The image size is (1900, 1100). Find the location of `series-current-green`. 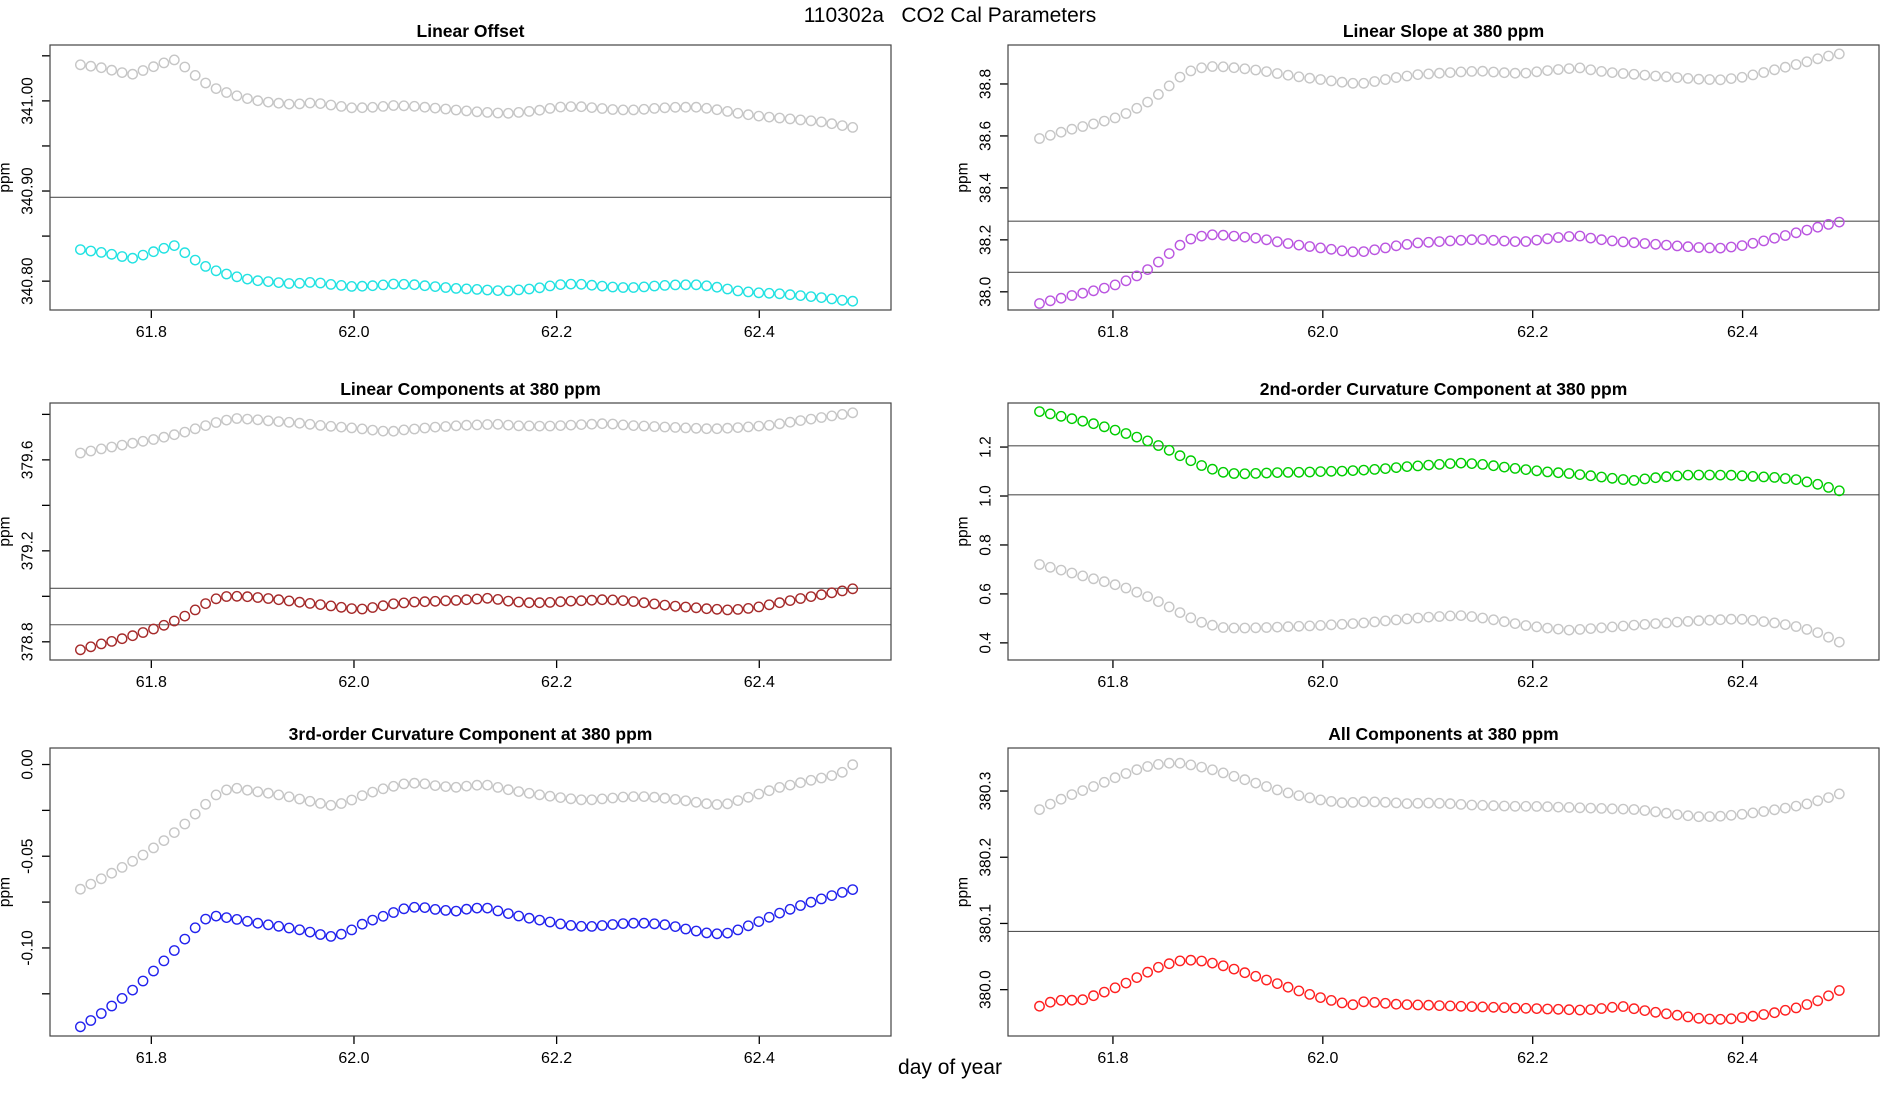

series-current-green is located at coordinates (1439, 451).